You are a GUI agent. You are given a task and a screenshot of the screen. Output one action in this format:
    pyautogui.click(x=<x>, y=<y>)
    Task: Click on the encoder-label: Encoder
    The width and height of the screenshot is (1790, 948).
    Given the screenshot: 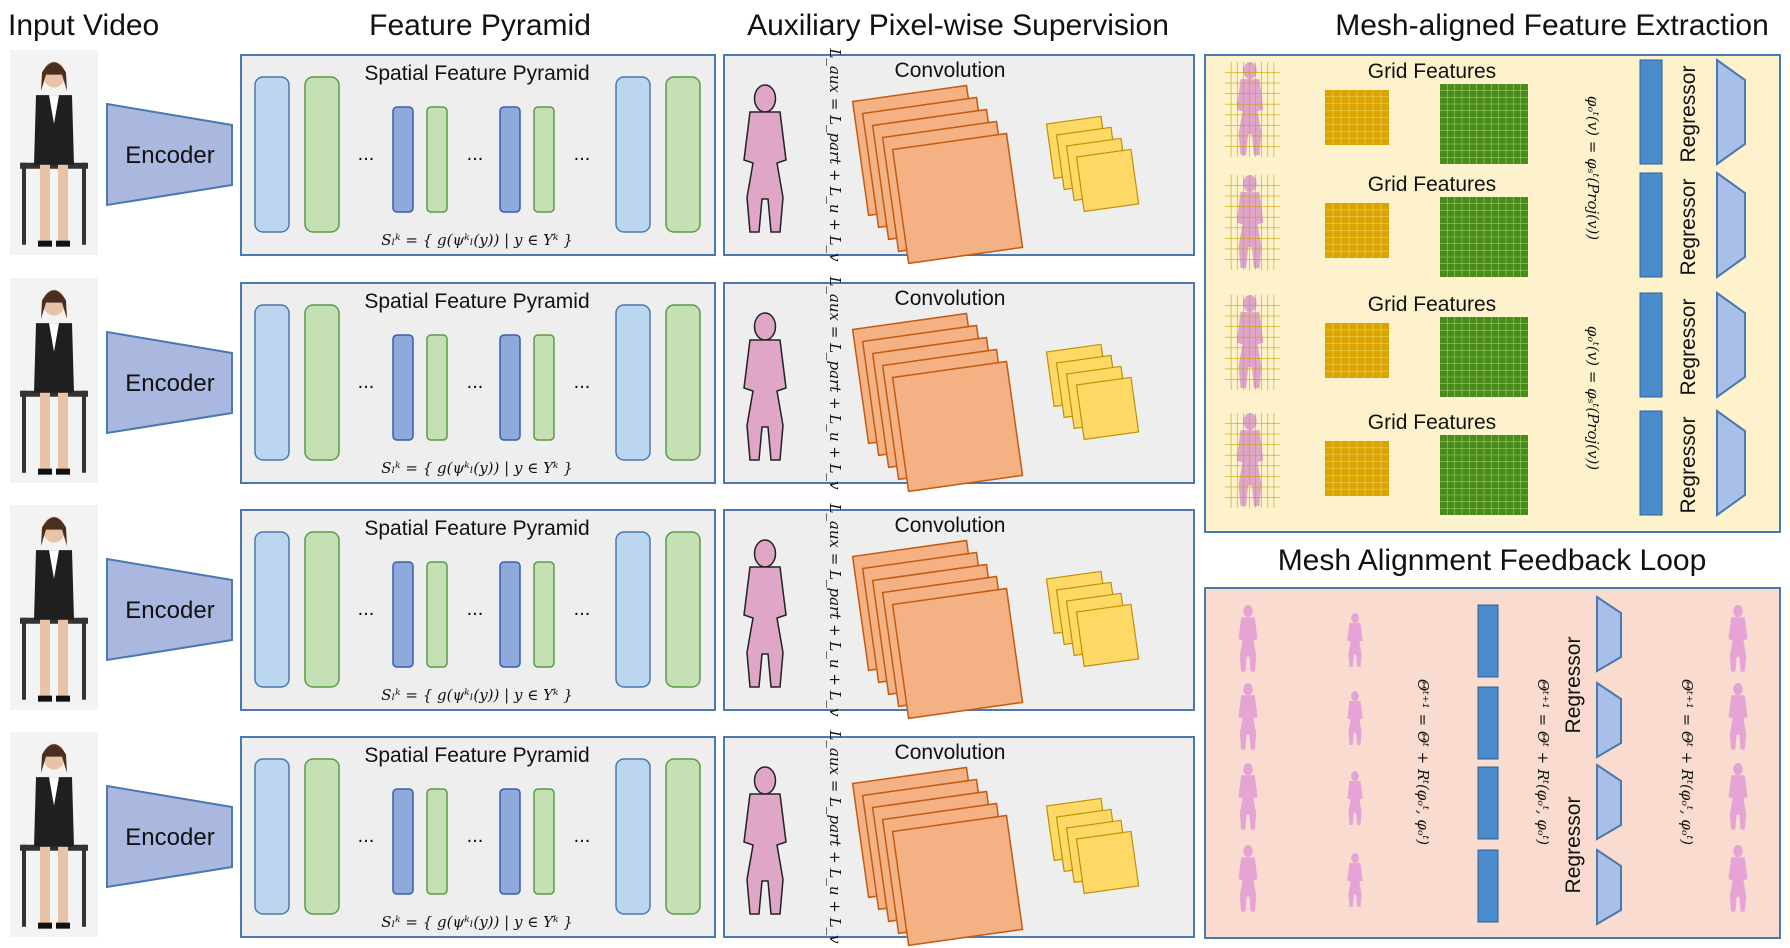 What is the action you would take?
    pyautogui.click(x=169, y=610)
    